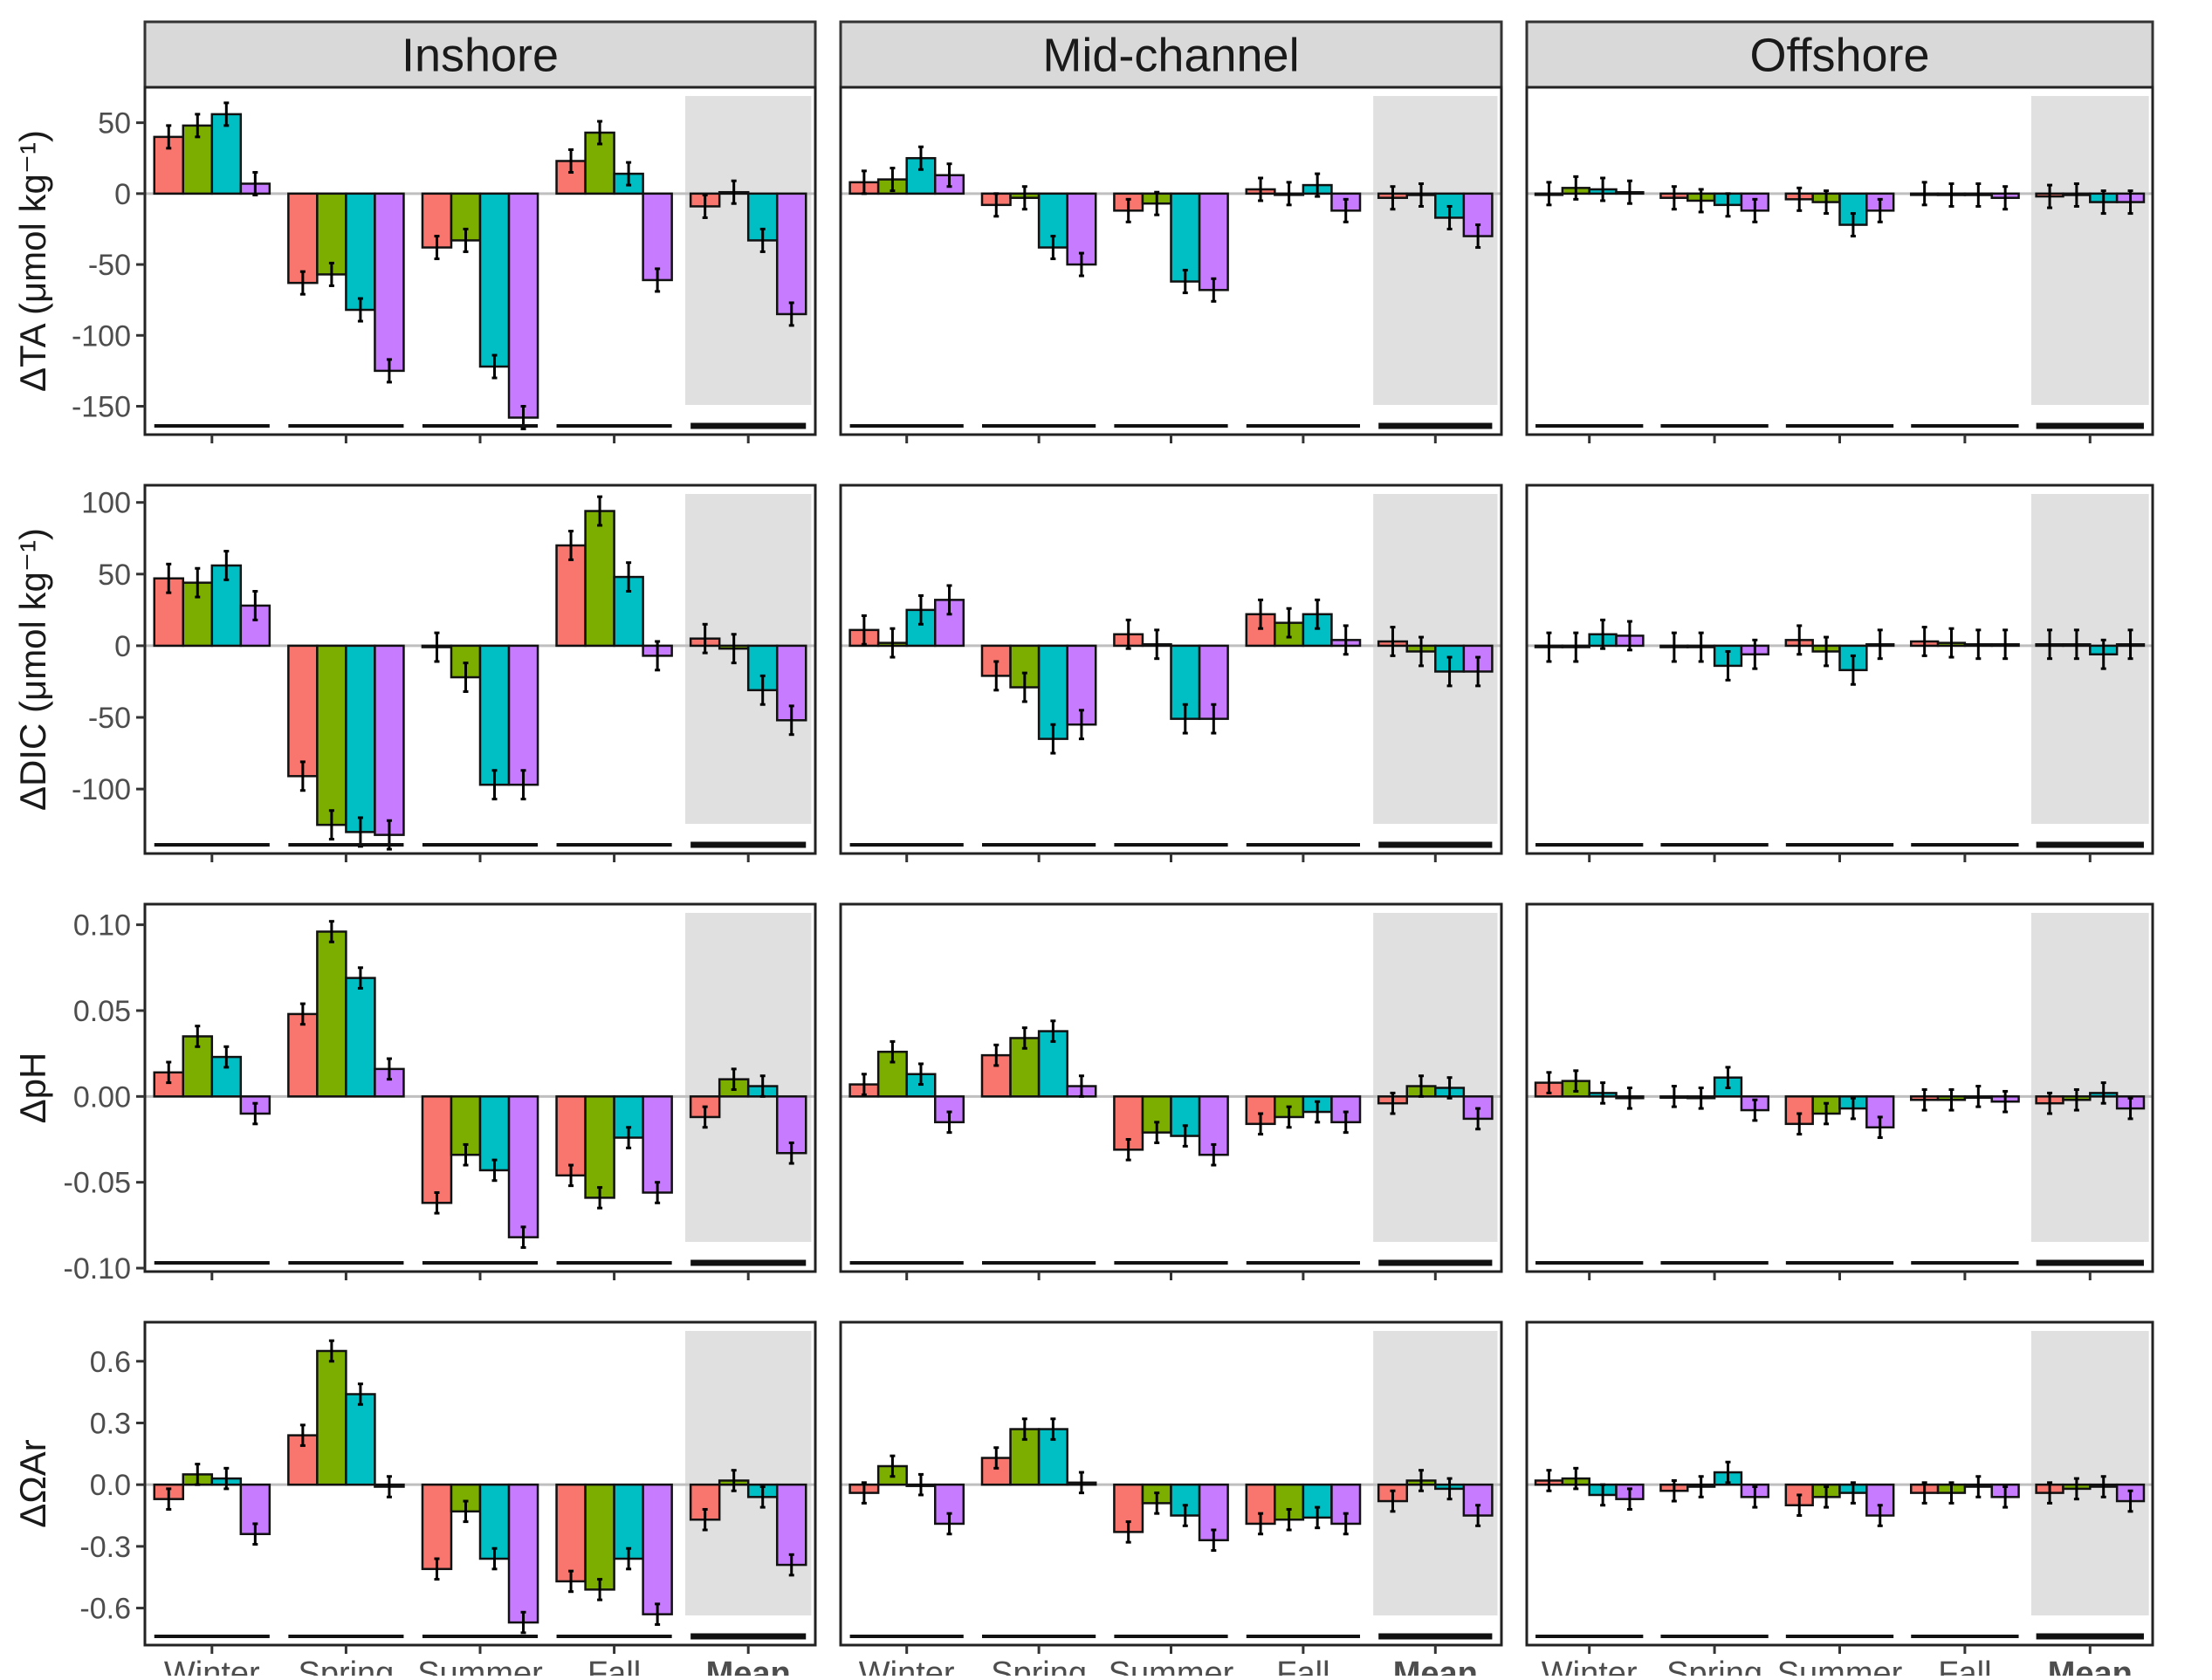 This screenshot has height=1680, width=2212. I want to click on y-tick-label: 0.05, so click(102, 1011).